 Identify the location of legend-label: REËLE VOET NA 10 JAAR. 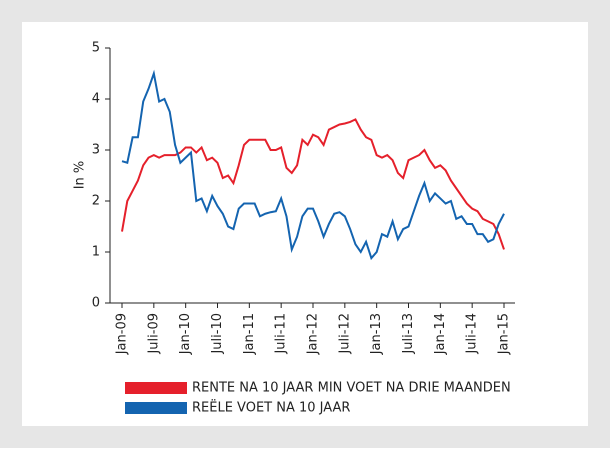
(271, 408).